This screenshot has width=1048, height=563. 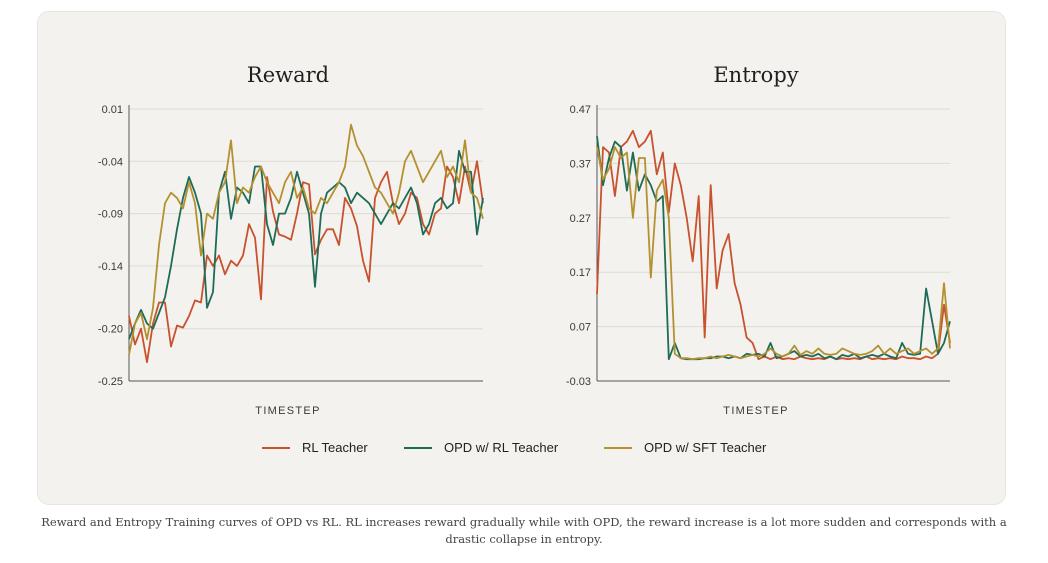 I want to click on entropy-series-rl-teacher, so click(x=773, y=245).